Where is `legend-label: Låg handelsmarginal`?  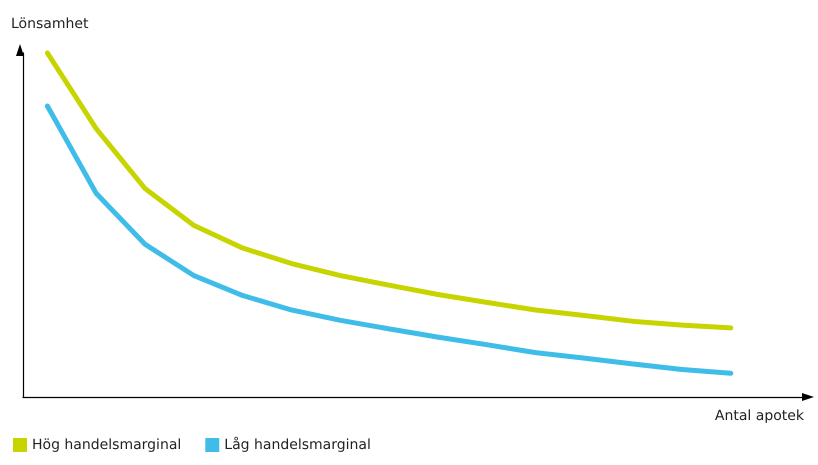 legend-label: Låg handelsmarginal is located at coordinates (297, 444).